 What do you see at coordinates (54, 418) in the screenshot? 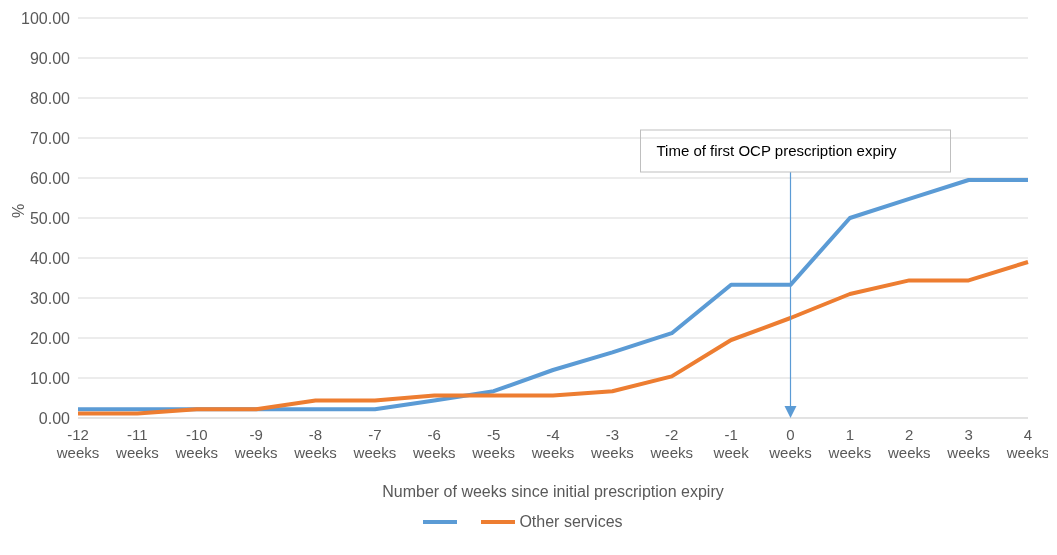
I see `y-tick-label: 0.00` at bounding box center [54, 418].